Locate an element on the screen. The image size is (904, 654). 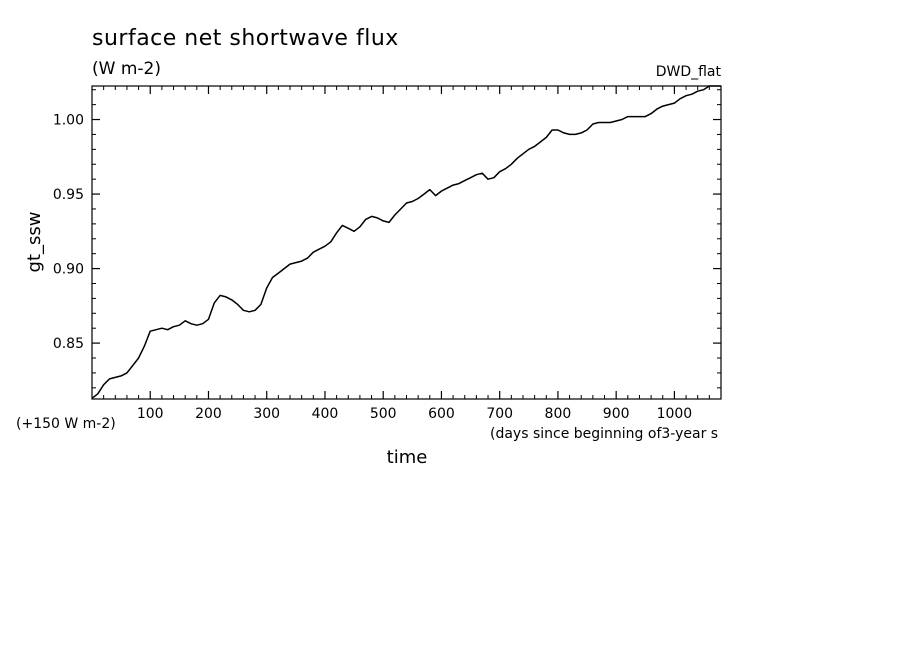
x-tick-label: 700 is located at coordinates (499, 414).